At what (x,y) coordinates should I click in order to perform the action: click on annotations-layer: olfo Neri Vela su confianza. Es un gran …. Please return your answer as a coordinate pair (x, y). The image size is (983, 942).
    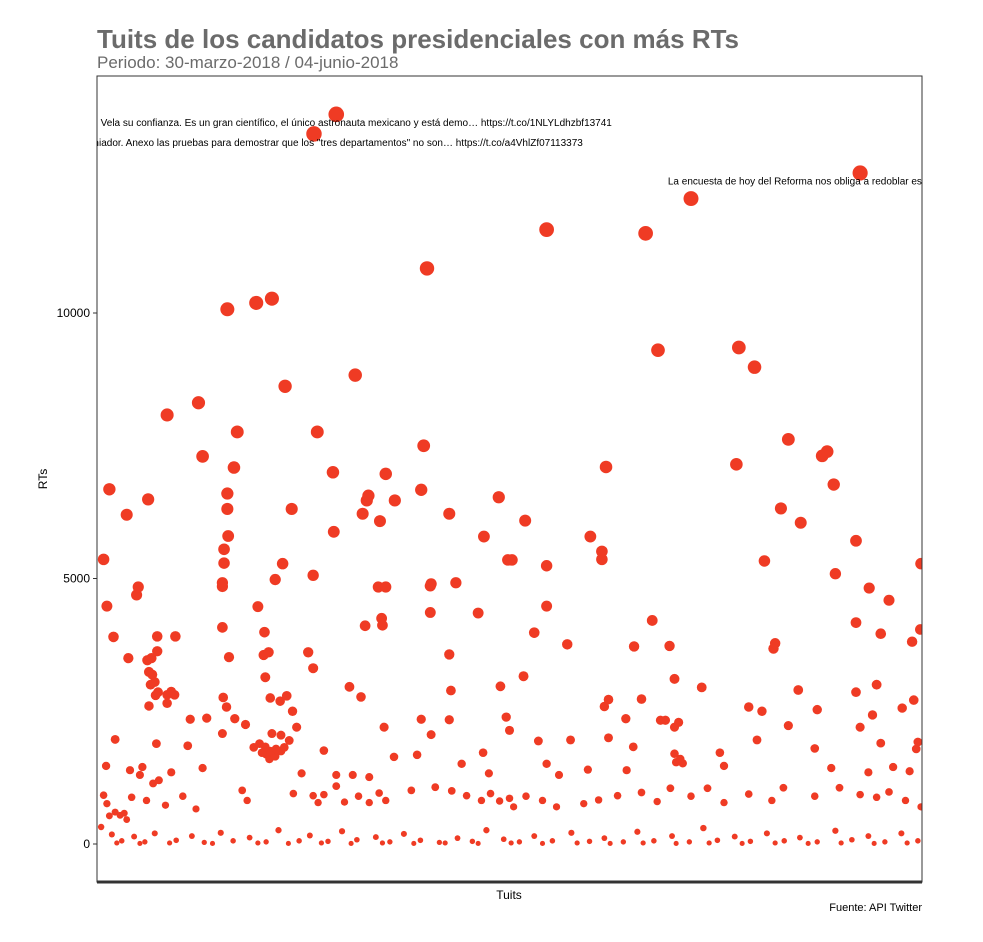
    Looking at the image, I should click on (509, 152).